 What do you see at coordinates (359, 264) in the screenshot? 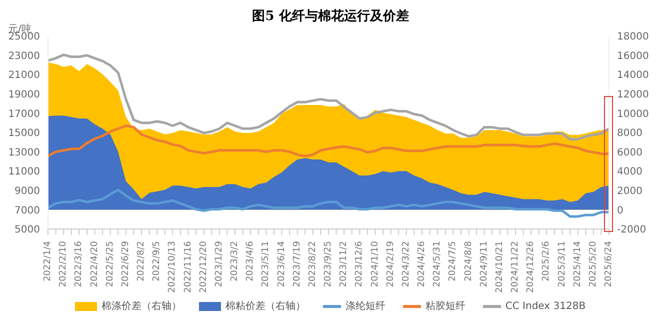
I see `x-tick-label: 2023/12/6` at bounding box center [359, 264].